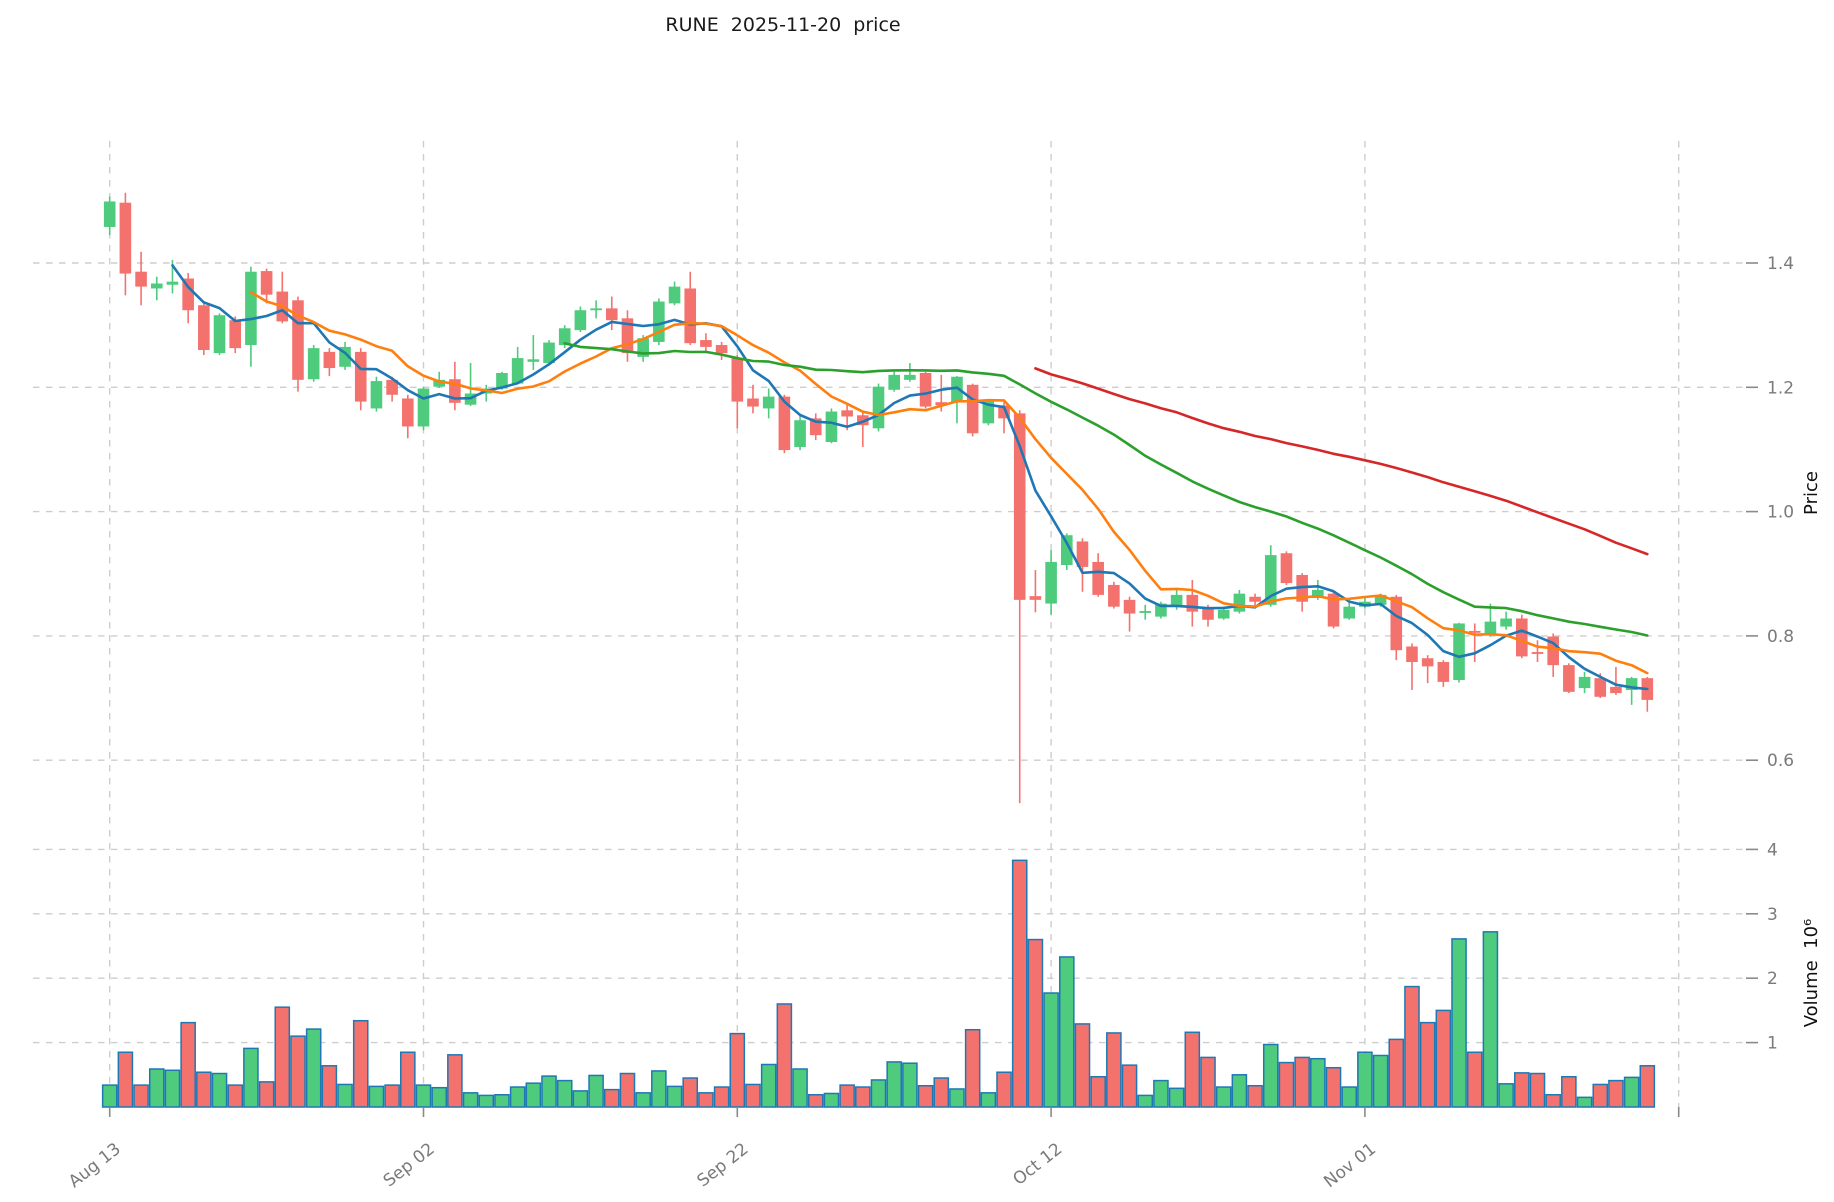 The image size is (1834, 1202). Describe the element at coordinates (723, 1165) in the screenshot. I see `date-tick-label: Sep 22` at that location.